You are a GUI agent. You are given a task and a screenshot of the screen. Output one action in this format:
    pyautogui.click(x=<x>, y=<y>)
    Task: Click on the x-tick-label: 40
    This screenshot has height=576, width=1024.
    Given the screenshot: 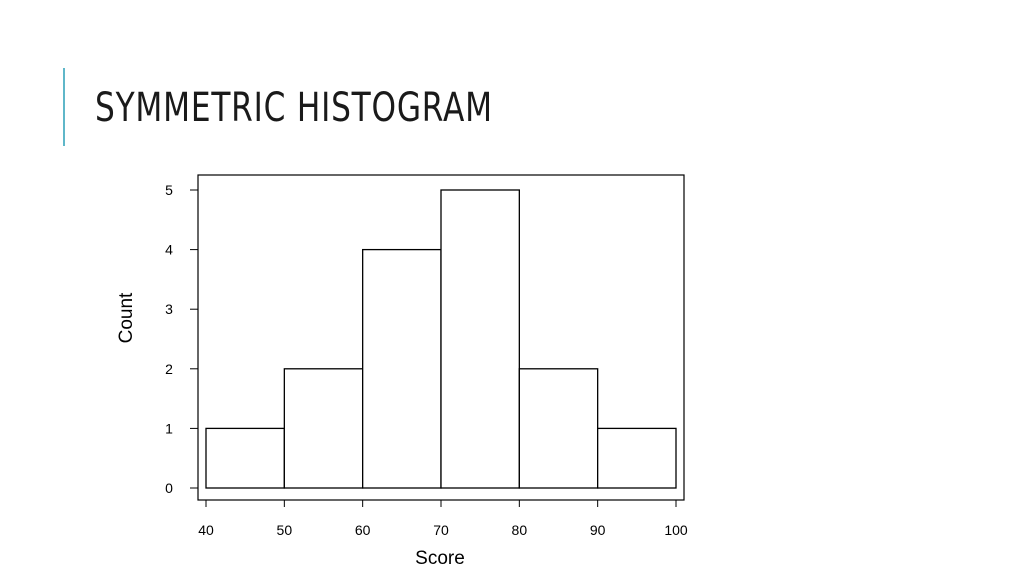 What is the action you would take?
    pyautogui.click(x=206, y=530)
    